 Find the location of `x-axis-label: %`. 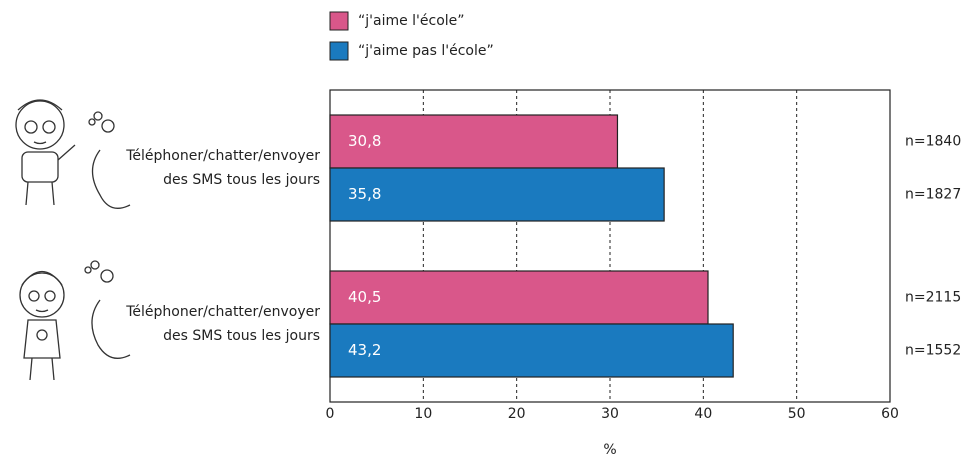

x-axis-label: % is located at coordinates (609, 449).